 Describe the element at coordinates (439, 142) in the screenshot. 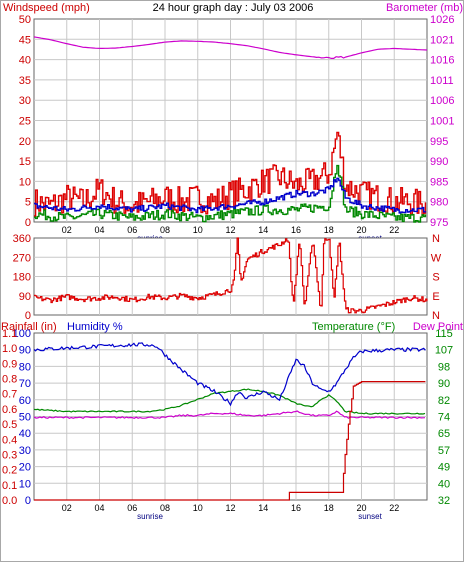

I see `barometer-tick-label: 995` at that location.